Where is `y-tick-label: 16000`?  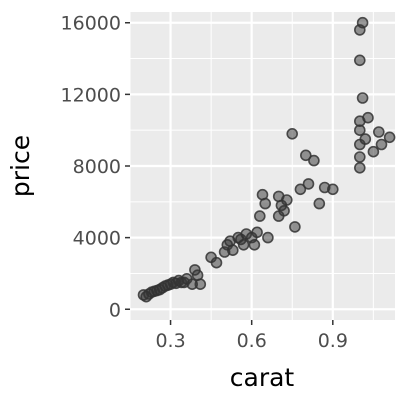
y-tick-label: 16000 is located at coordinates (91, 24).